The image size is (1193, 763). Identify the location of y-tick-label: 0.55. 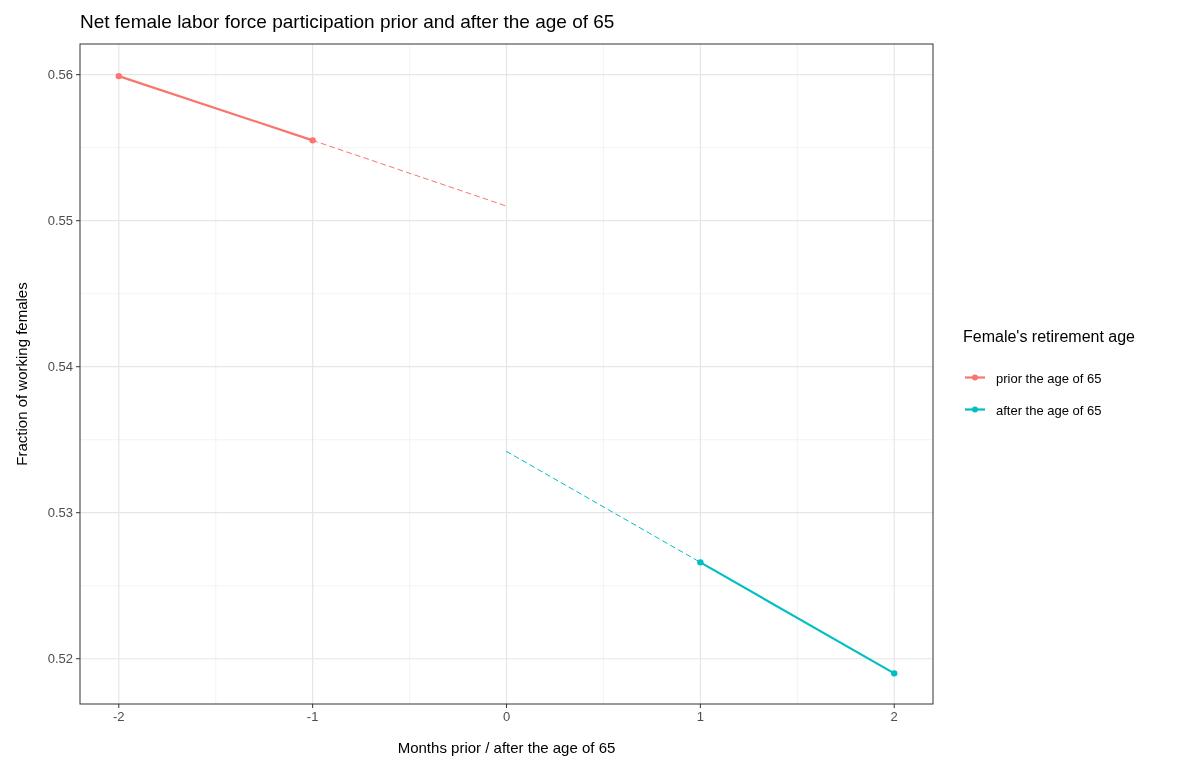
(60, 221).